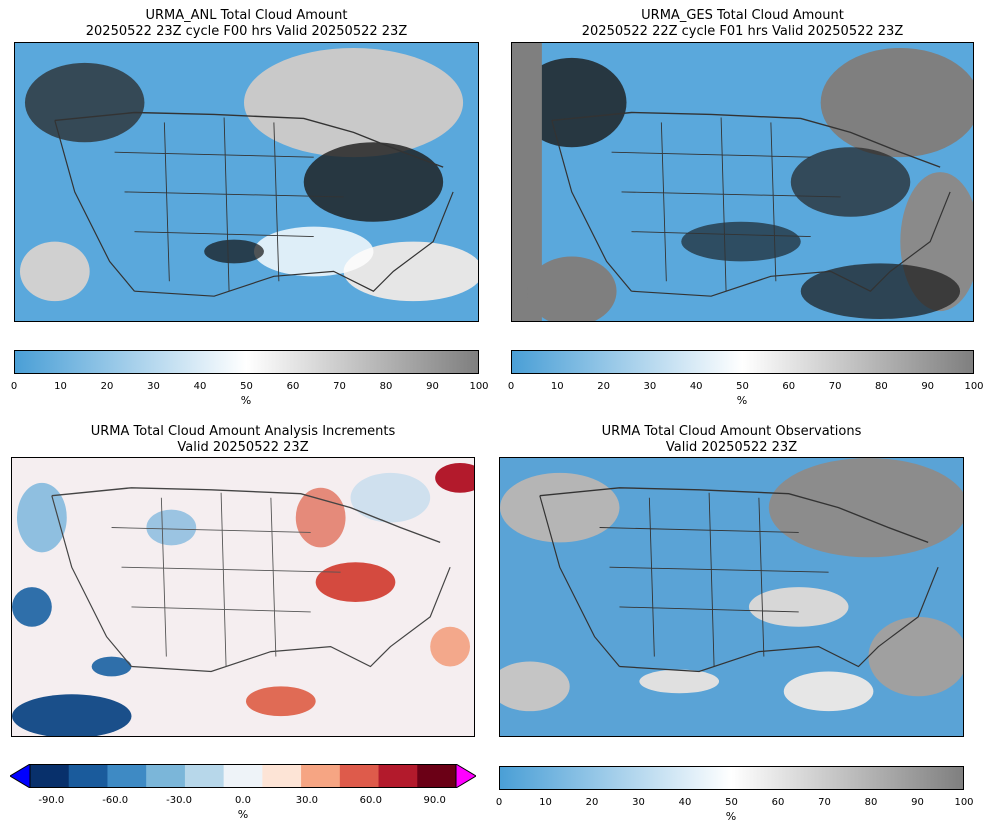 Image resolution: width=993 pixels, height=831 pixels. I want to click on ges-tick-0: 0, so click(511, 386).